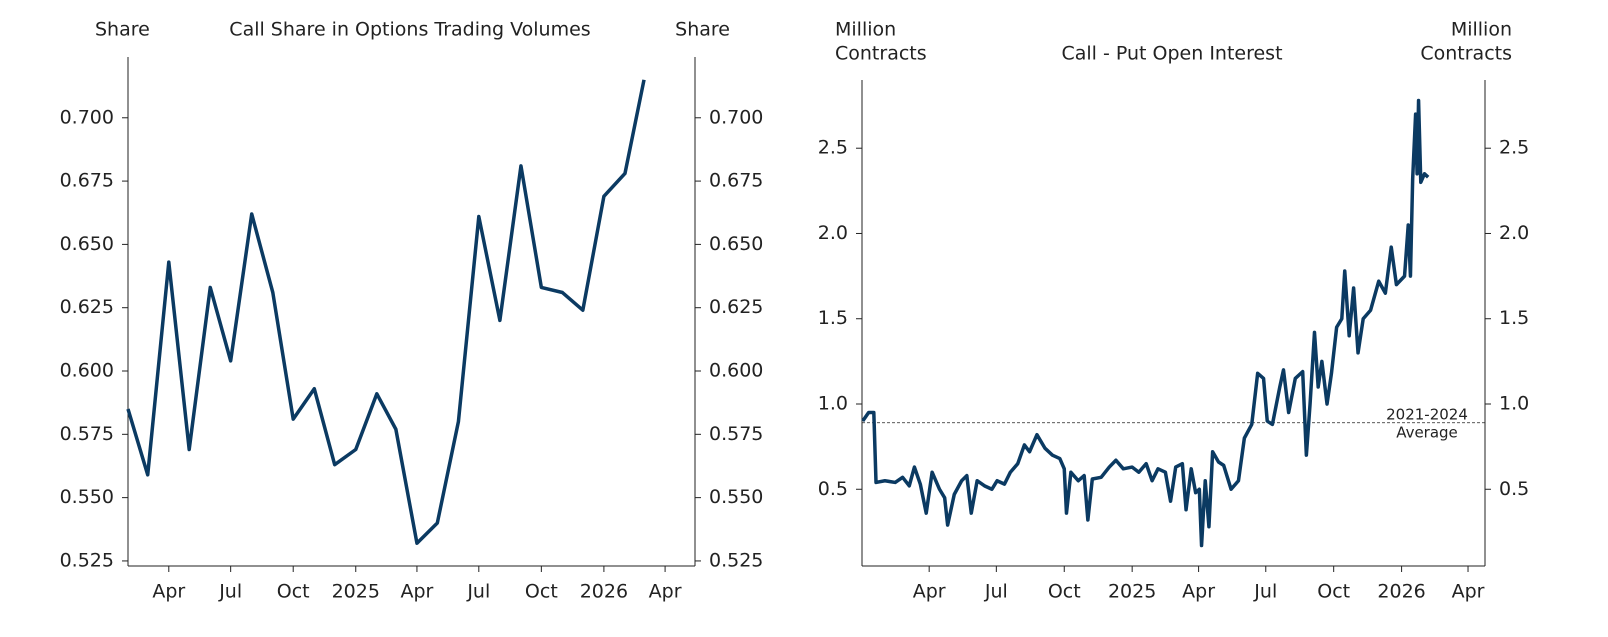  Describe the element at coordinates (833, 404) in the screenshot. I see `y-tick-label: 1.0` at that location.